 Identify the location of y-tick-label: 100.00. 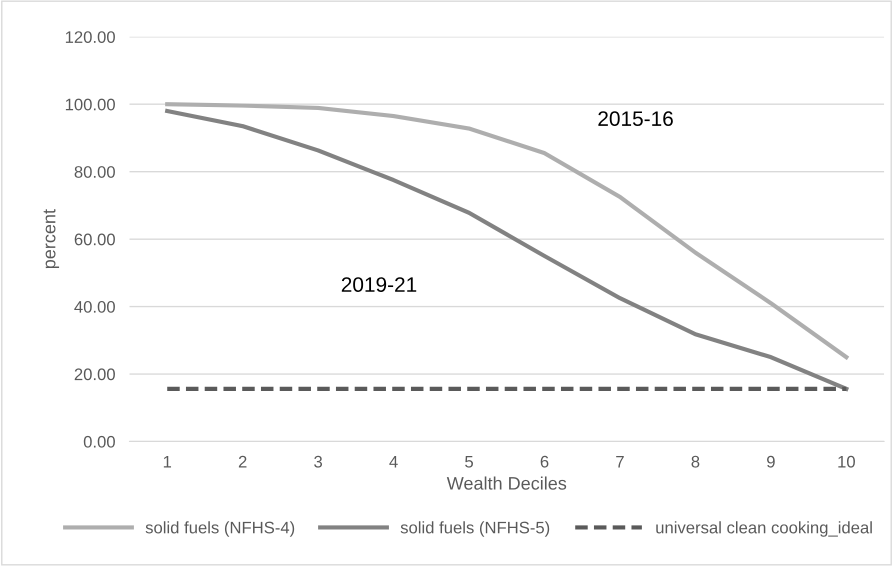
(90, 104).